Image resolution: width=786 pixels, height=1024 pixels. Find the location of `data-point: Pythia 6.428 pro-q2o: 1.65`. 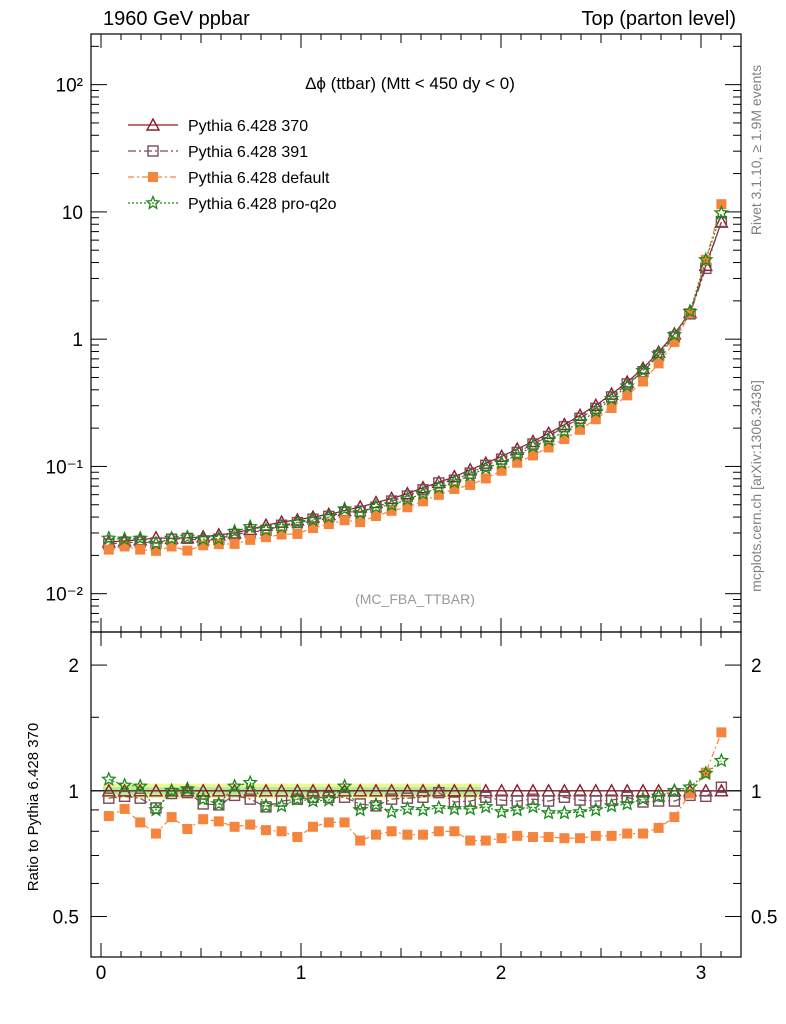

data-point: Pythia 6.428 pro-q2o: 1.65 is located at coordinates (690, 311).